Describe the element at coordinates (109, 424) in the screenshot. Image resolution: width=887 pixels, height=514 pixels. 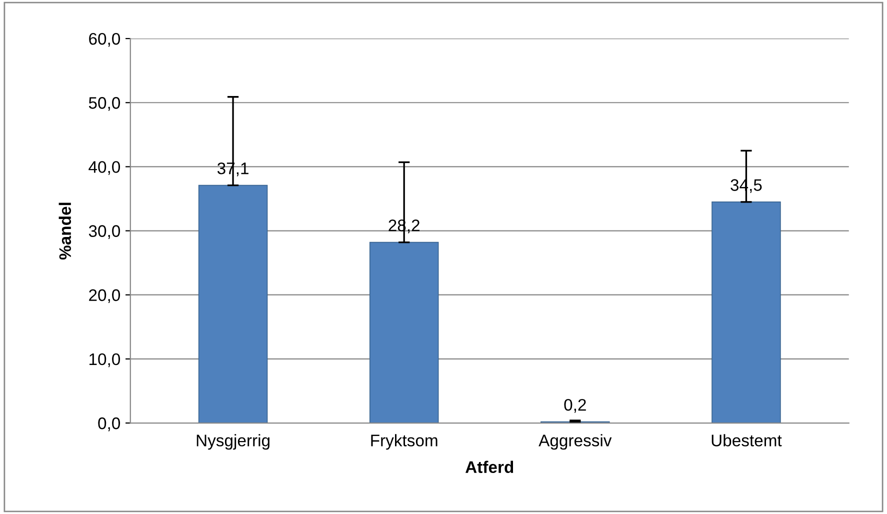
I see `y-tick-label: 0,0` at that location.